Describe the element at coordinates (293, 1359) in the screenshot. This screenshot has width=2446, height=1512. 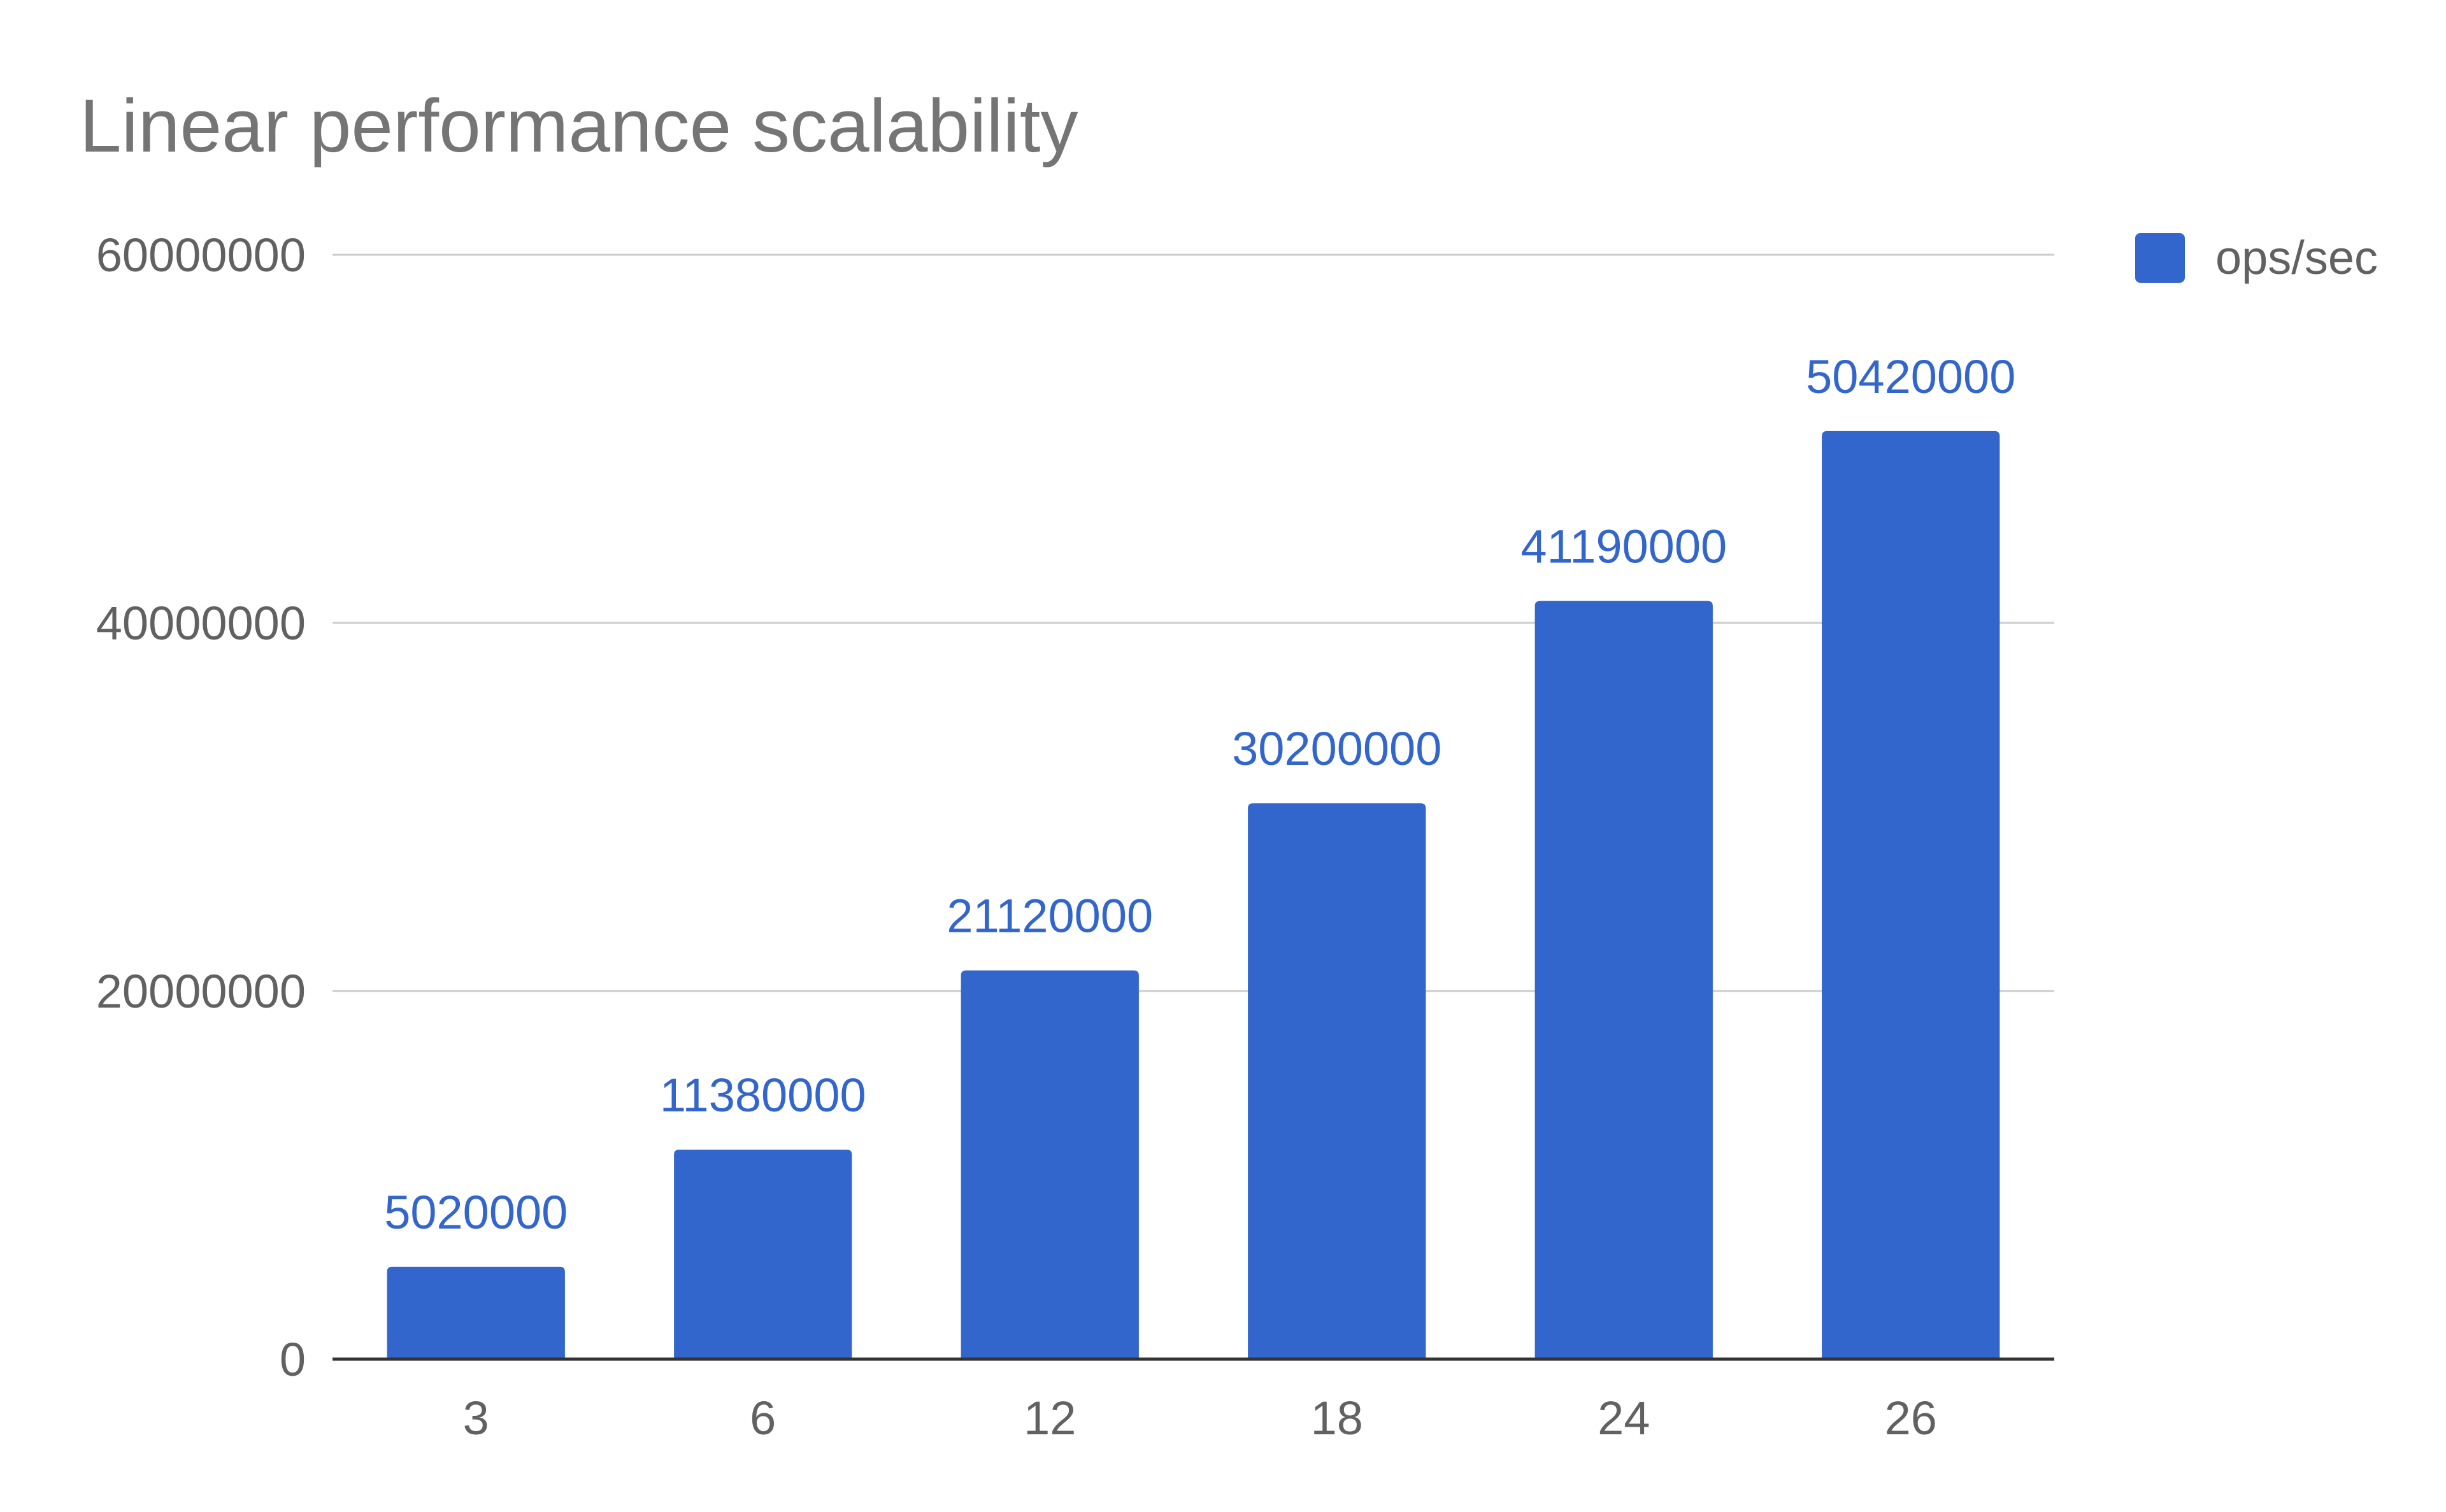
I see `y-tick-label: 0` at that location.